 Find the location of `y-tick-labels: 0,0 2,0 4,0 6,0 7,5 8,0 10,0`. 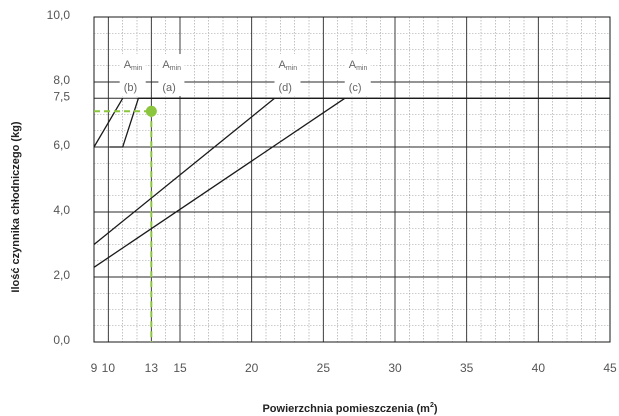

y-tick-labels: 0,0 2,0 4,0 6,0 7,5 8,0 10,0 is located at coordinates (59, 177).